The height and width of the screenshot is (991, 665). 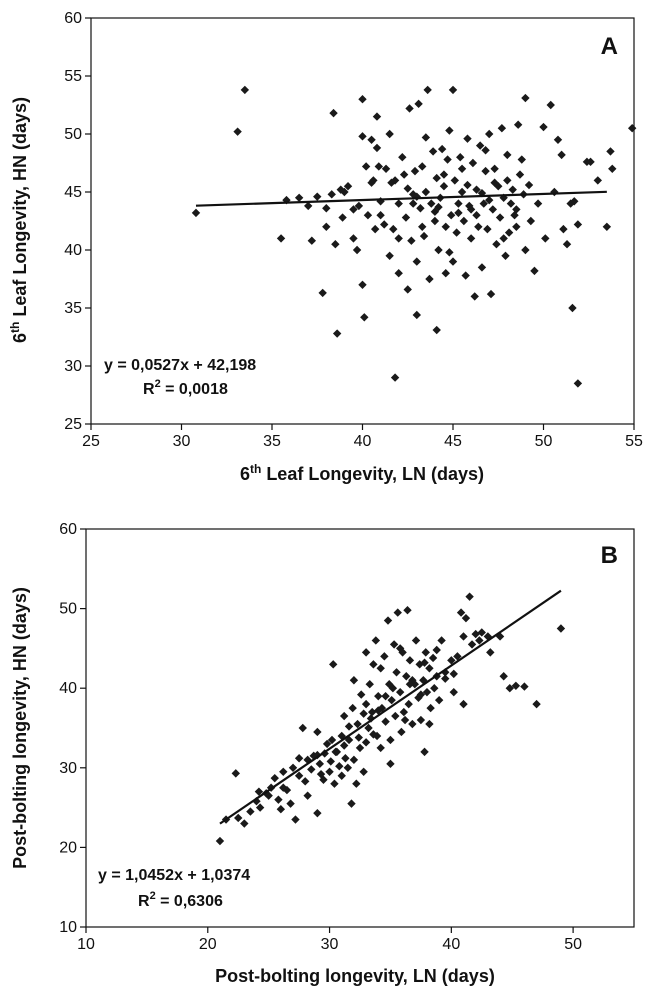 What do you see at coordinates (73, 76) in the screenshot?
I see `y-tick-label: 55` at bounding box center [73, 76].